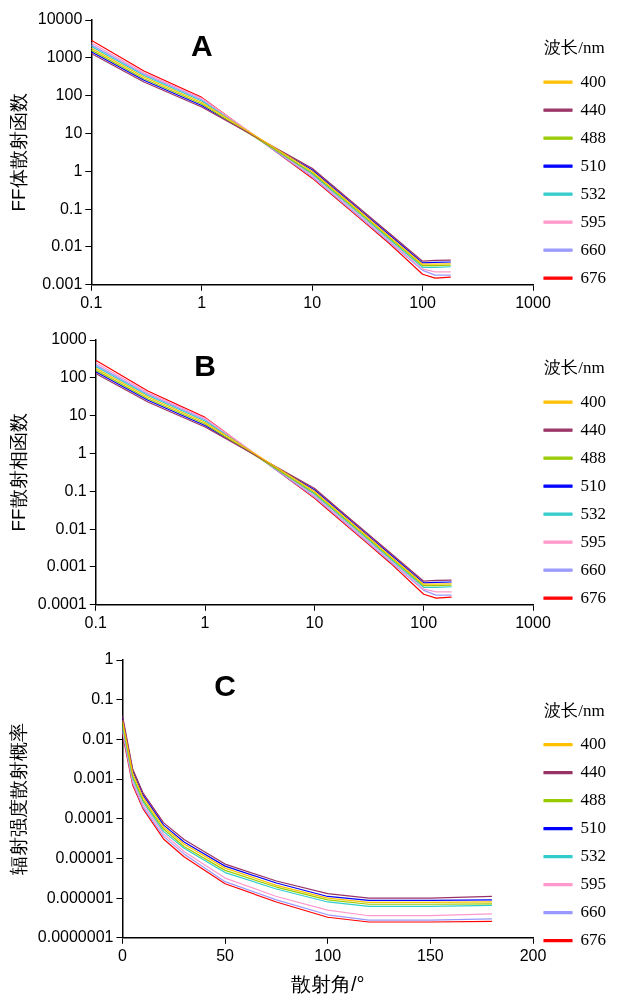 The height and width of the screenshot is (1005, 622). Describe the element at coordinates (122, 955) in the screenshot. I see `x-tick-label: 0` at that location.